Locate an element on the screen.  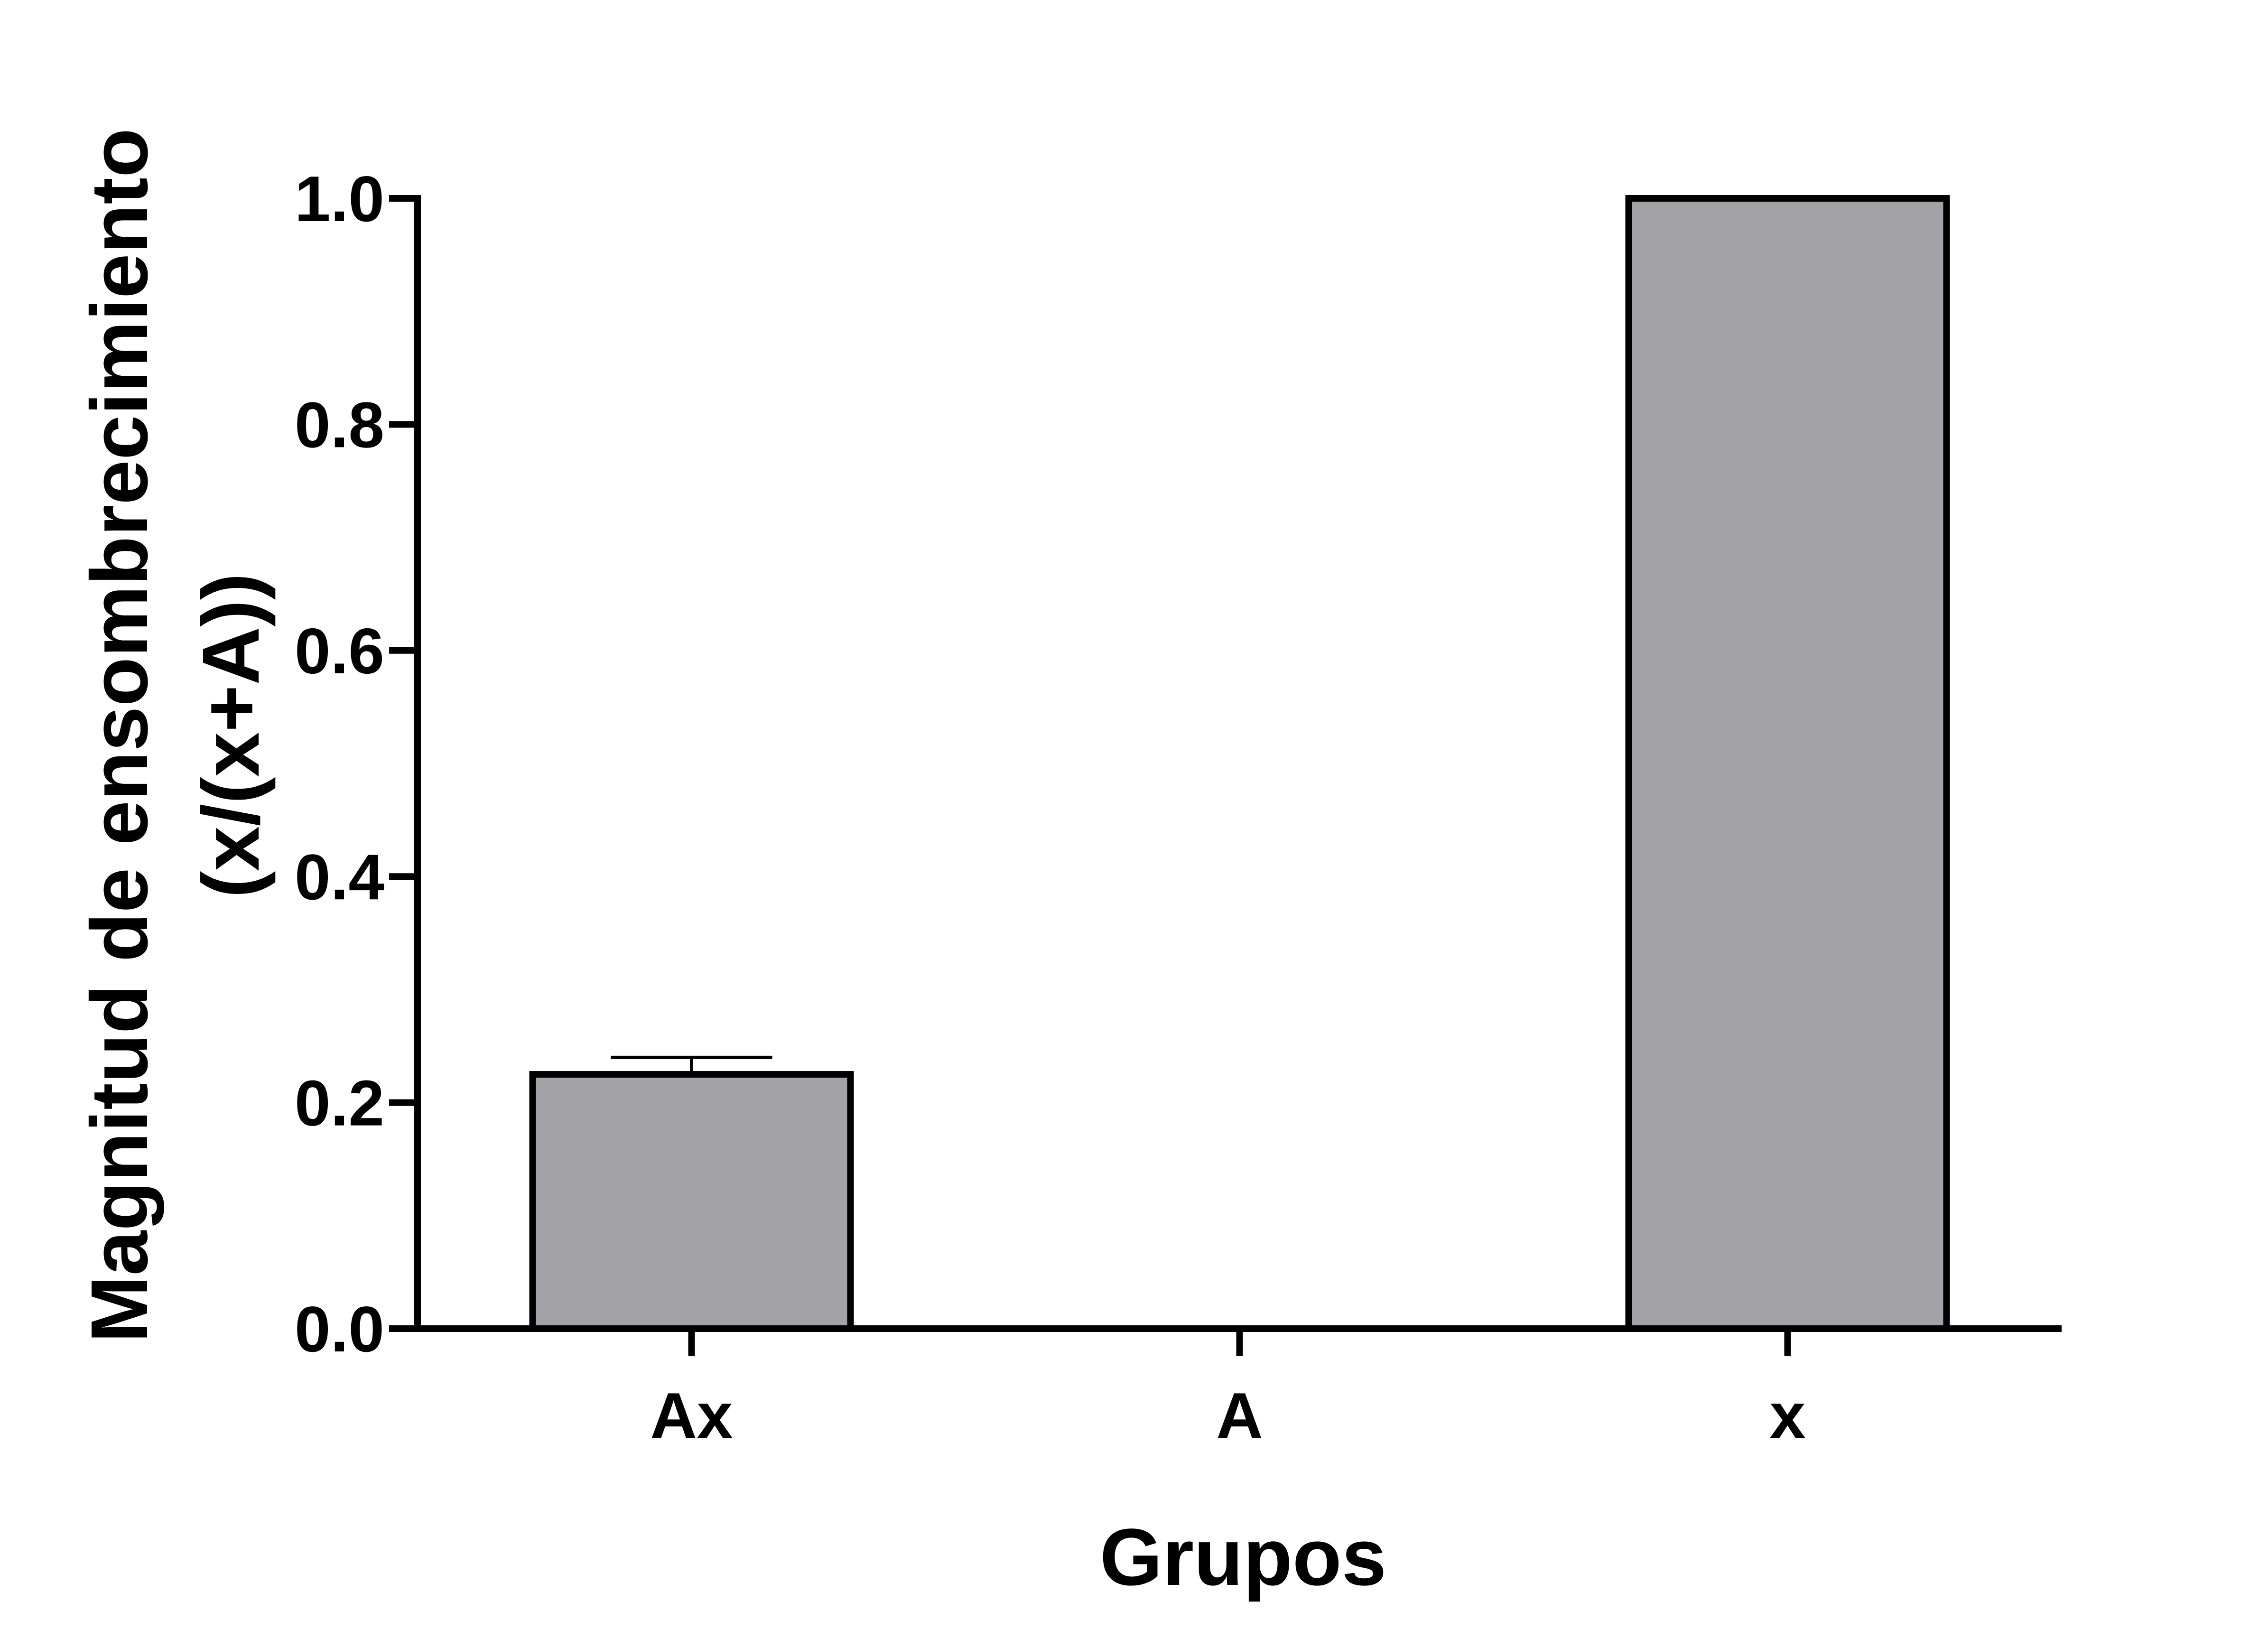
y-tick-label-4: 0.8 is located at coordinates (339, 425).